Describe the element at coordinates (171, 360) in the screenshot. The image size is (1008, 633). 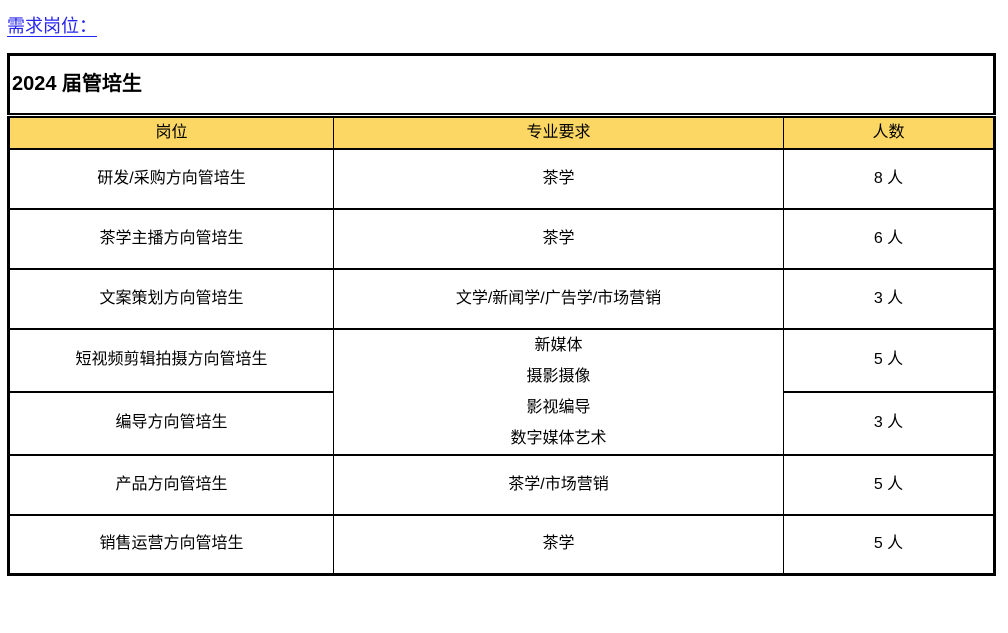
I see `cell-position: 短视频剪辑拍摄方向管培生` at that location.